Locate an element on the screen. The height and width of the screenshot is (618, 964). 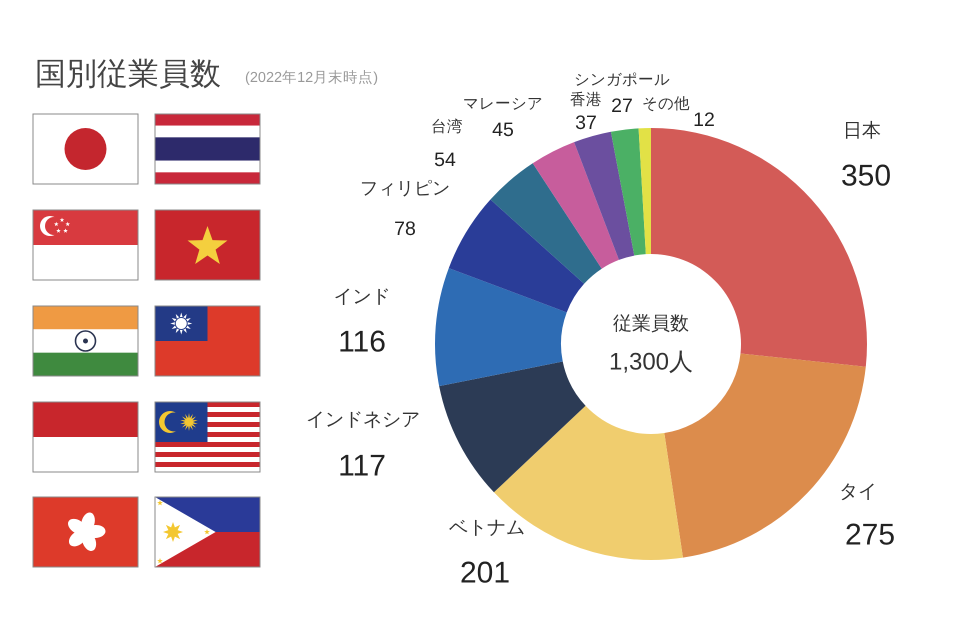
slice-label: その他 is located at coordinates (666, 104).